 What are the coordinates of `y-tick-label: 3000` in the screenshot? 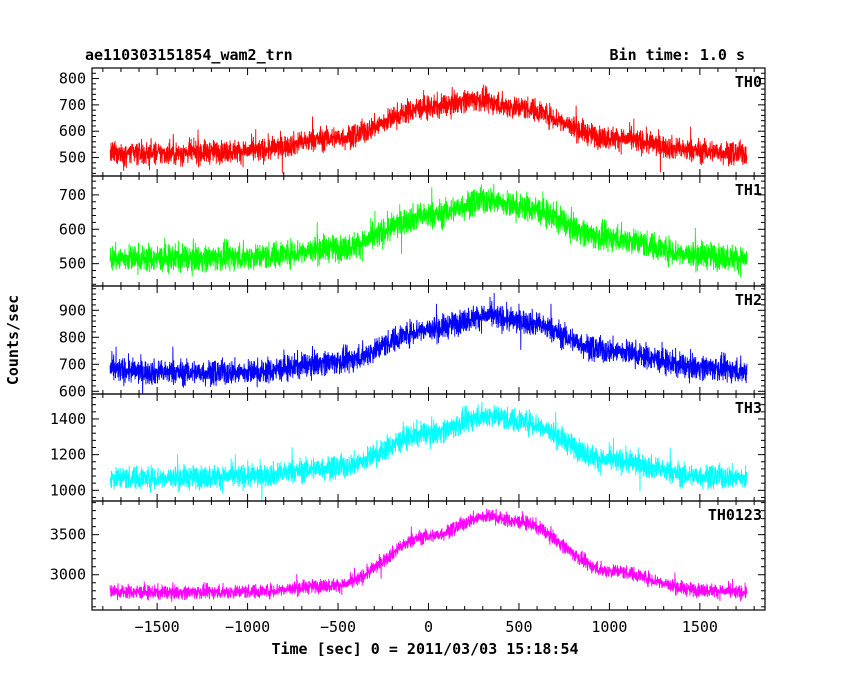 It's located at (68, 575).